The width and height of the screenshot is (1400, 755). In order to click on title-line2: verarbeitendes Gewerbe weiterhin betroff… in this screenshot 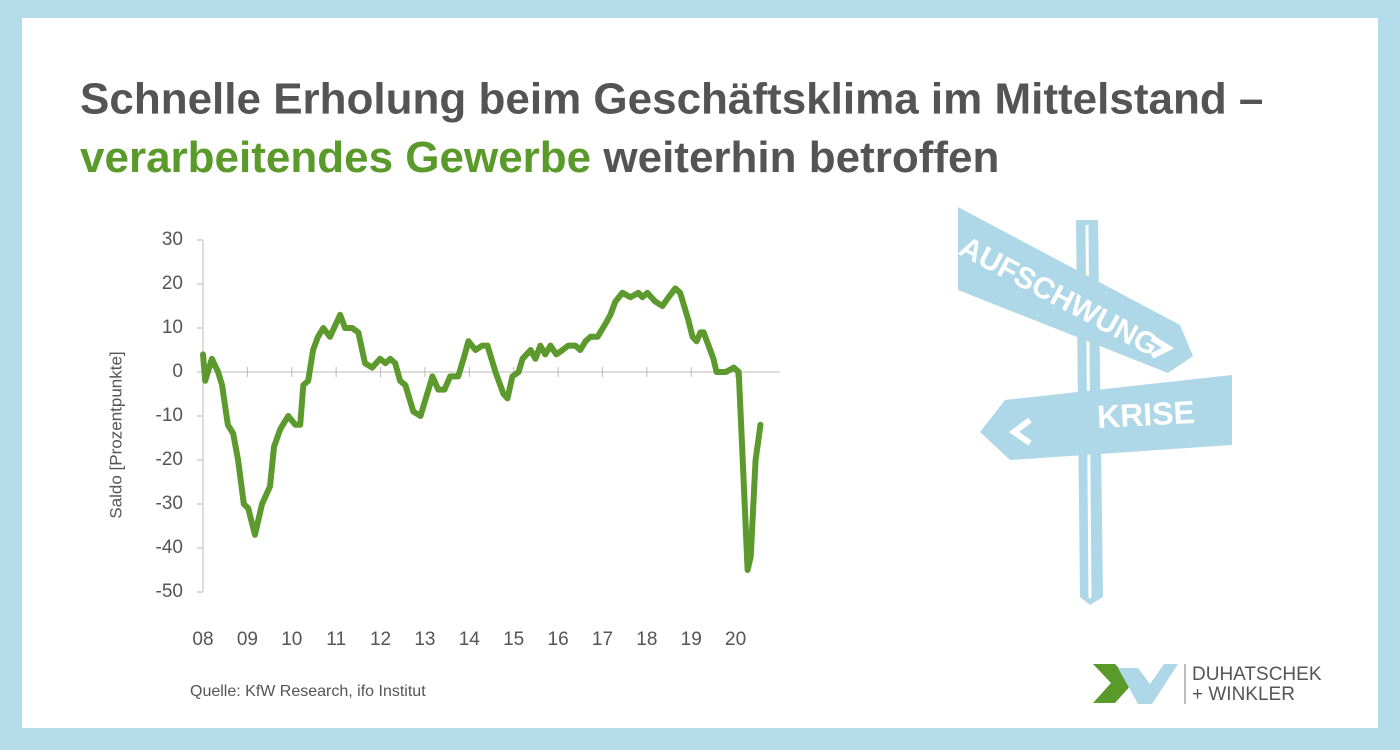, I will do `click(539, 157)`.